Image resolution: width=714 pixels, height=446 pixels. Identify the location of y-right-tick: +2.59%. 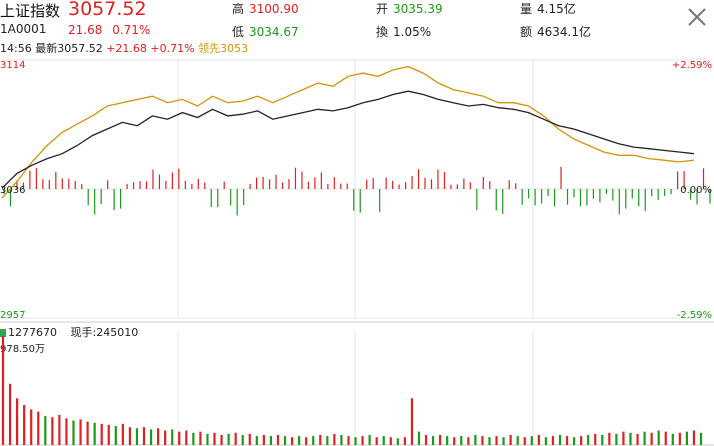
(692, 65).